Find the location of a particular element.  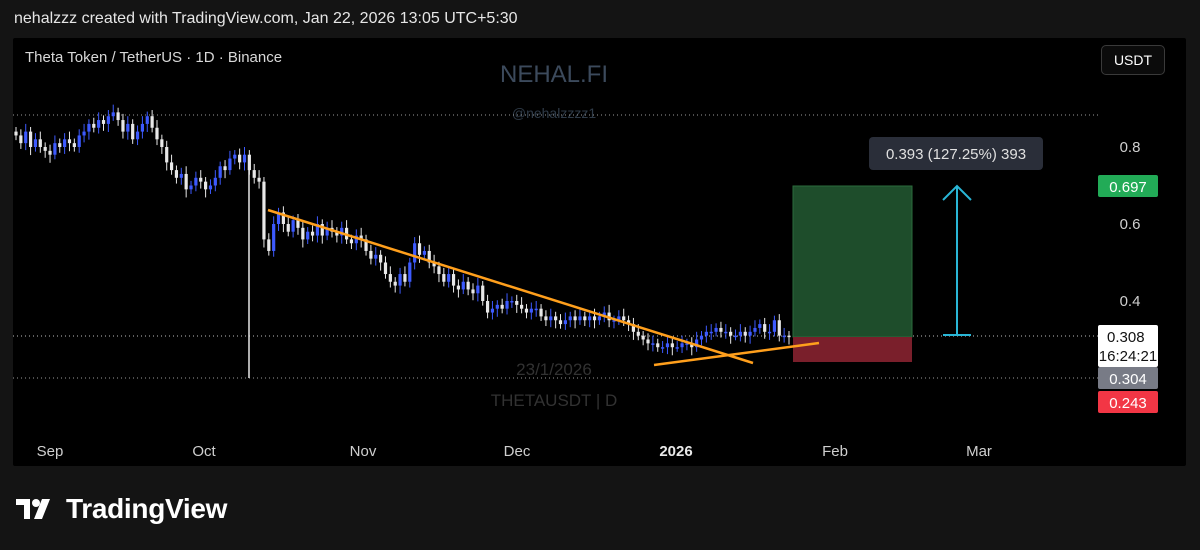

entry-price-label: 0.304 is located at coordinates (1128, 379).